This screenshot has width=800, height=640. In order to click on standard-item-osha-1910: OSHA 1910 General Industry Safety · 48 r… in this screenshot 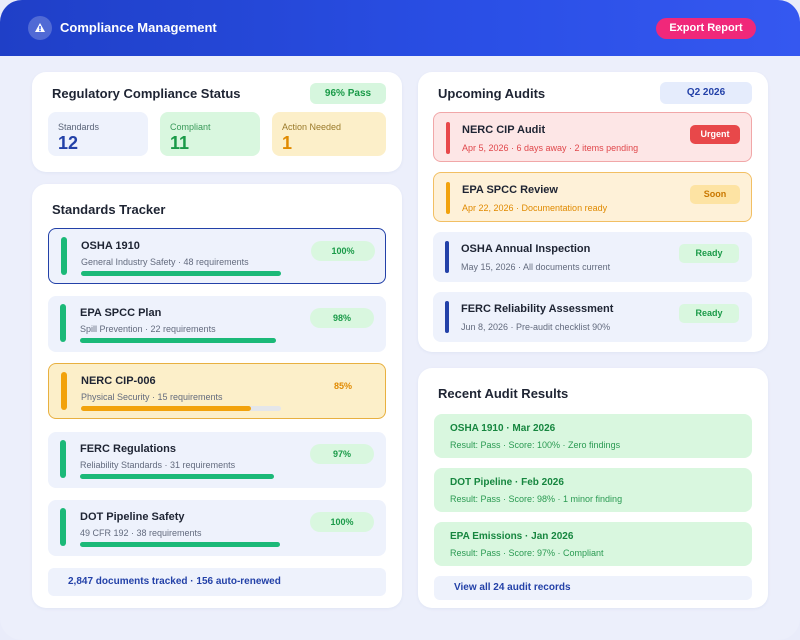, I will do `click(217, 256)`.